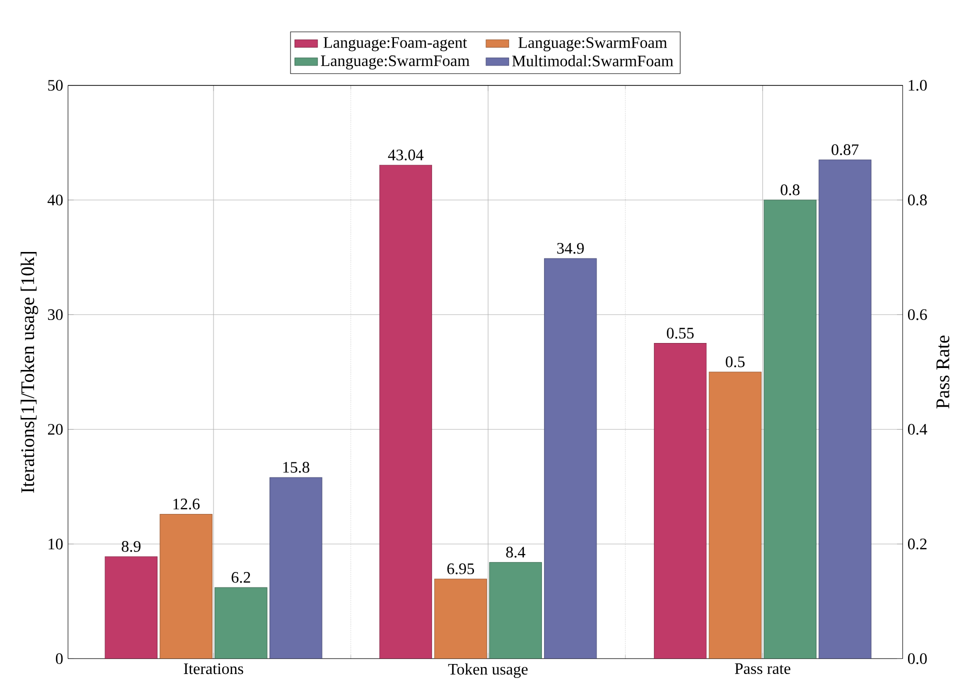 The height and width of the screenshot is (700, 969). Describe the element at coordinates (55, 314) in the screenshot. I see `y-tick-label: 30` at that location.